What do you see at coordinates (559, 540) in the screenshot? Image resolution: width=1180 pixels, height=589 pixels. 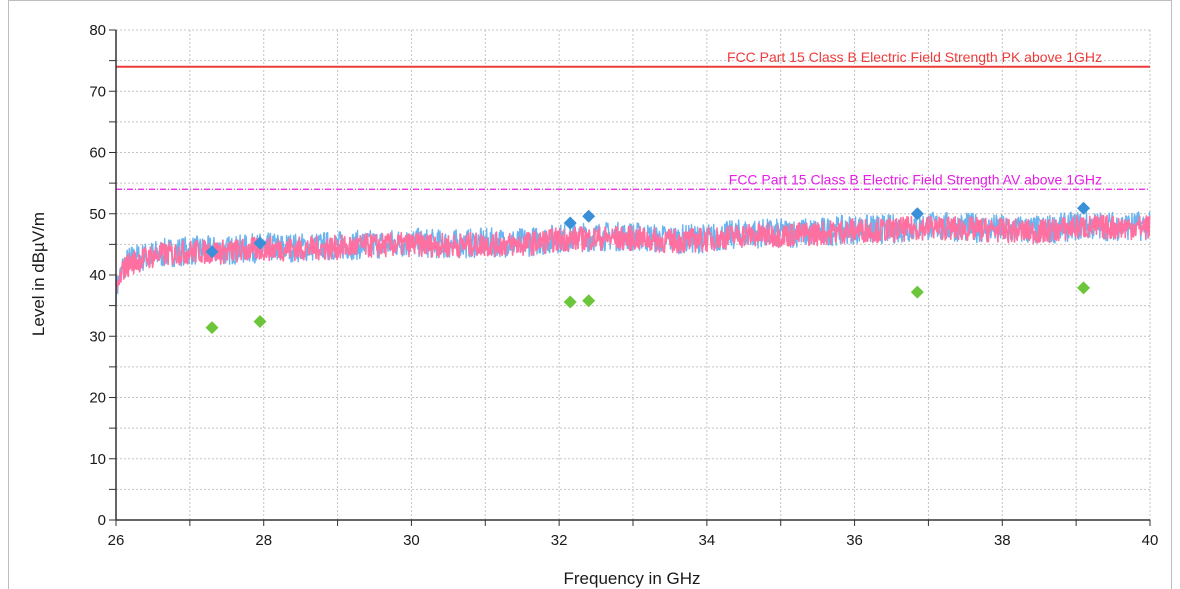 I see `x-tick-label: 32` at bounding box center [559, 540].